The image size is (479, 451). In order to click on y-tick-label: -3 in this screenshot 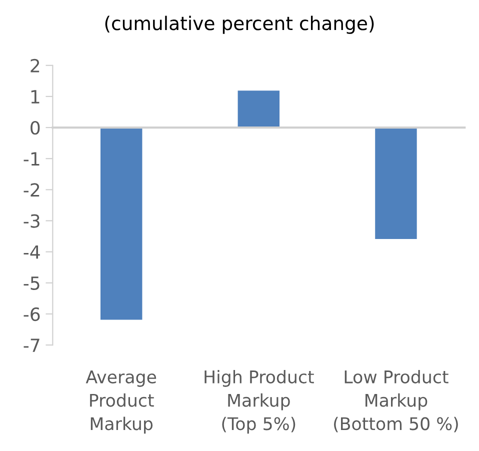, I will do `click(32, 221)`.